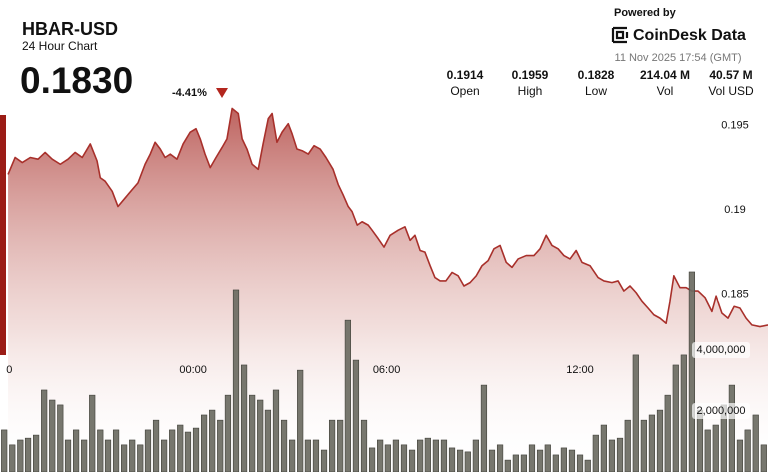  Describe the element at coordinates (665, 75) in the screenshot. I see `stat-value: 214.04 M` at that location.